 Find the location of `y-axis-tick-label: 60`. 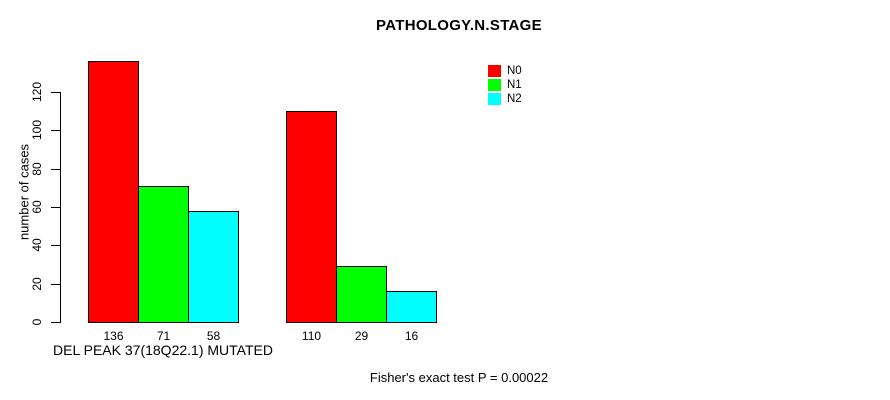

y-axis-tick-label: 60 is located at coordinates (37, 207).